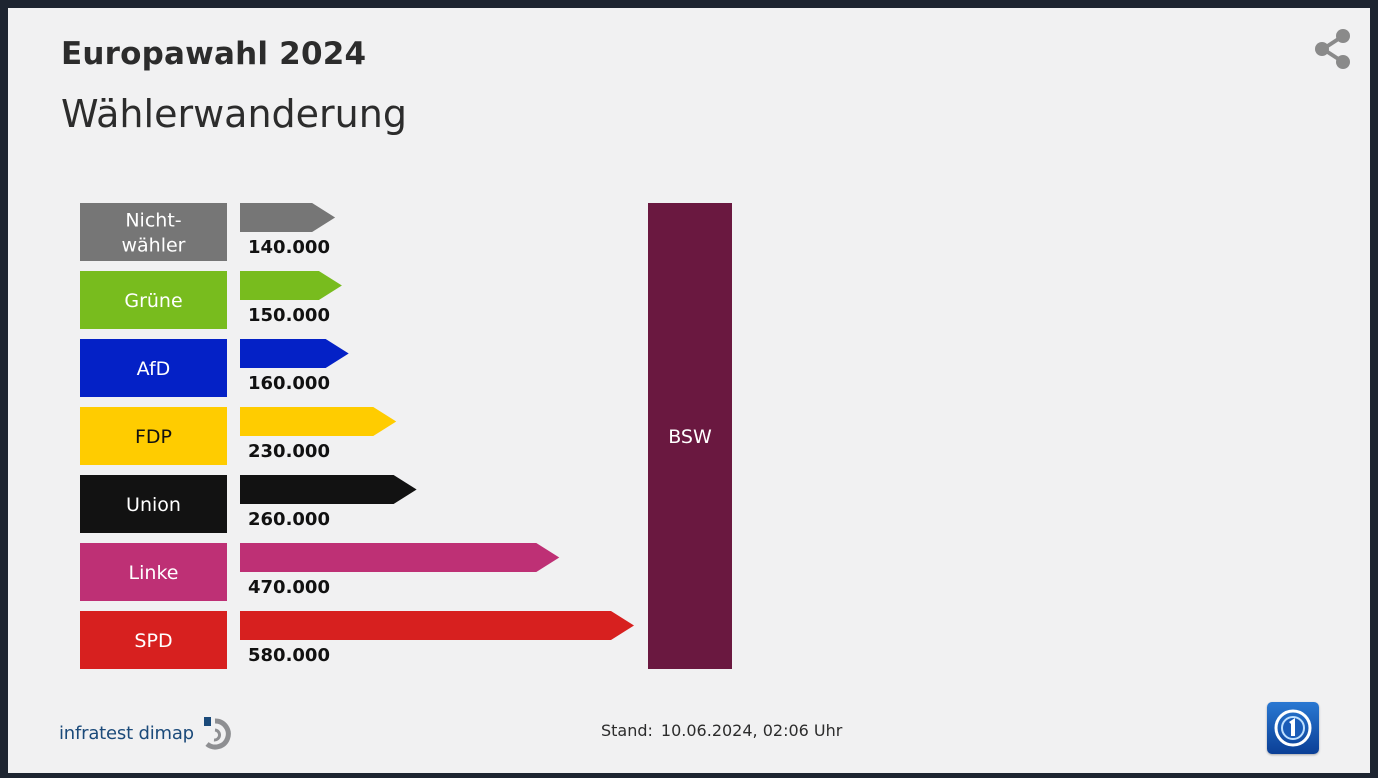  I want to click on party-label-box-union, so click(153, 504).